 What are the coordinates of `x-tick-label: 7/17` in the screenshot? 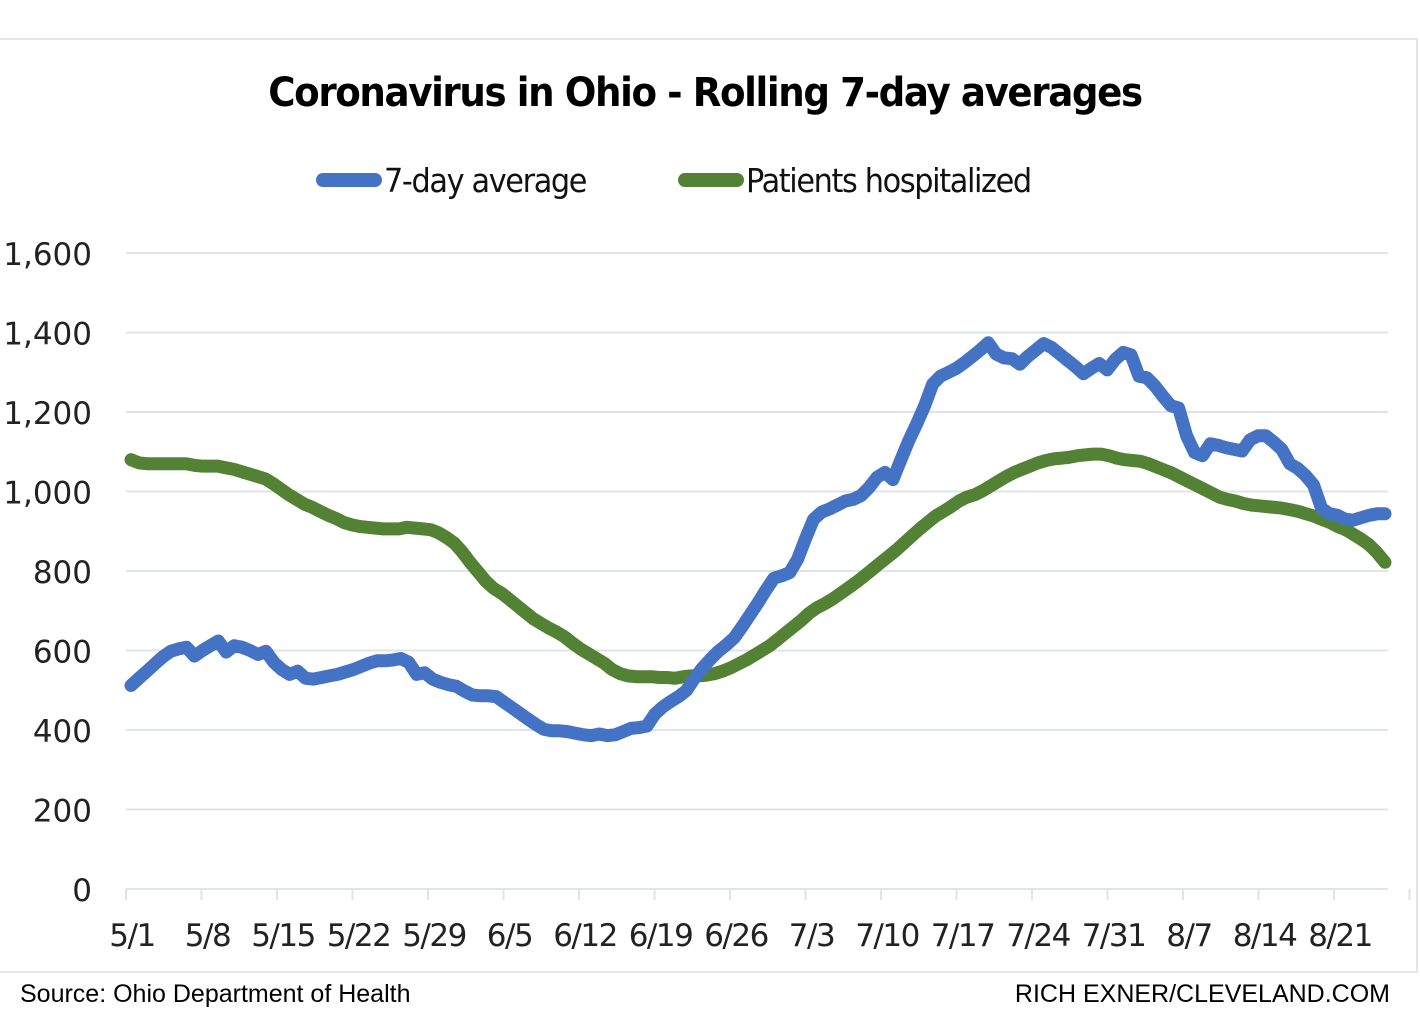 It's located at (963, 936).